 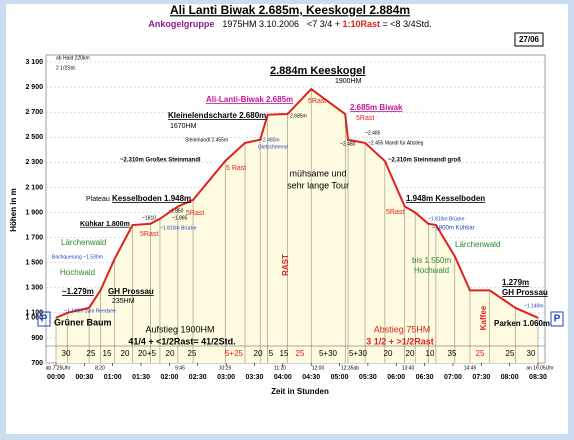 I want to click on y-tick-label: 2 900, so click(x=34, y=87).